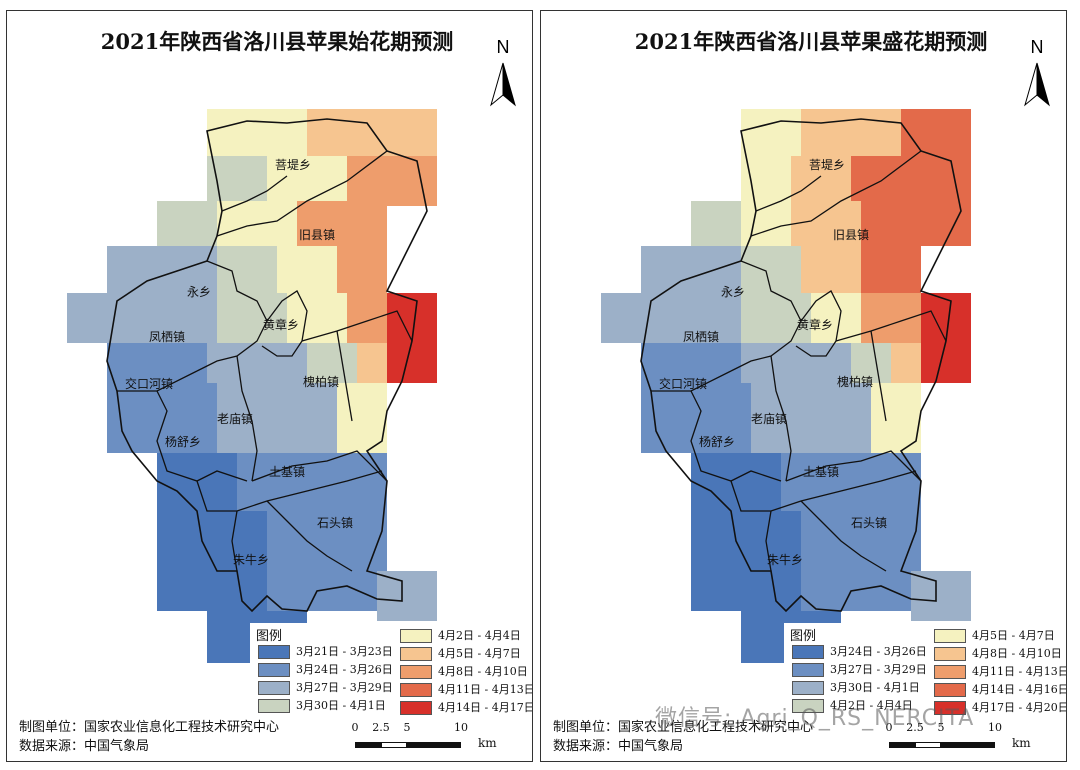 Image resolution: width=1080 pixels, height=770 pixels. What do you see at coordinates (277, 41) in the screenshot?
I see `map-title: 2021年陕西省洛川县苹果始花期预测` at bounding box center [277, 41].